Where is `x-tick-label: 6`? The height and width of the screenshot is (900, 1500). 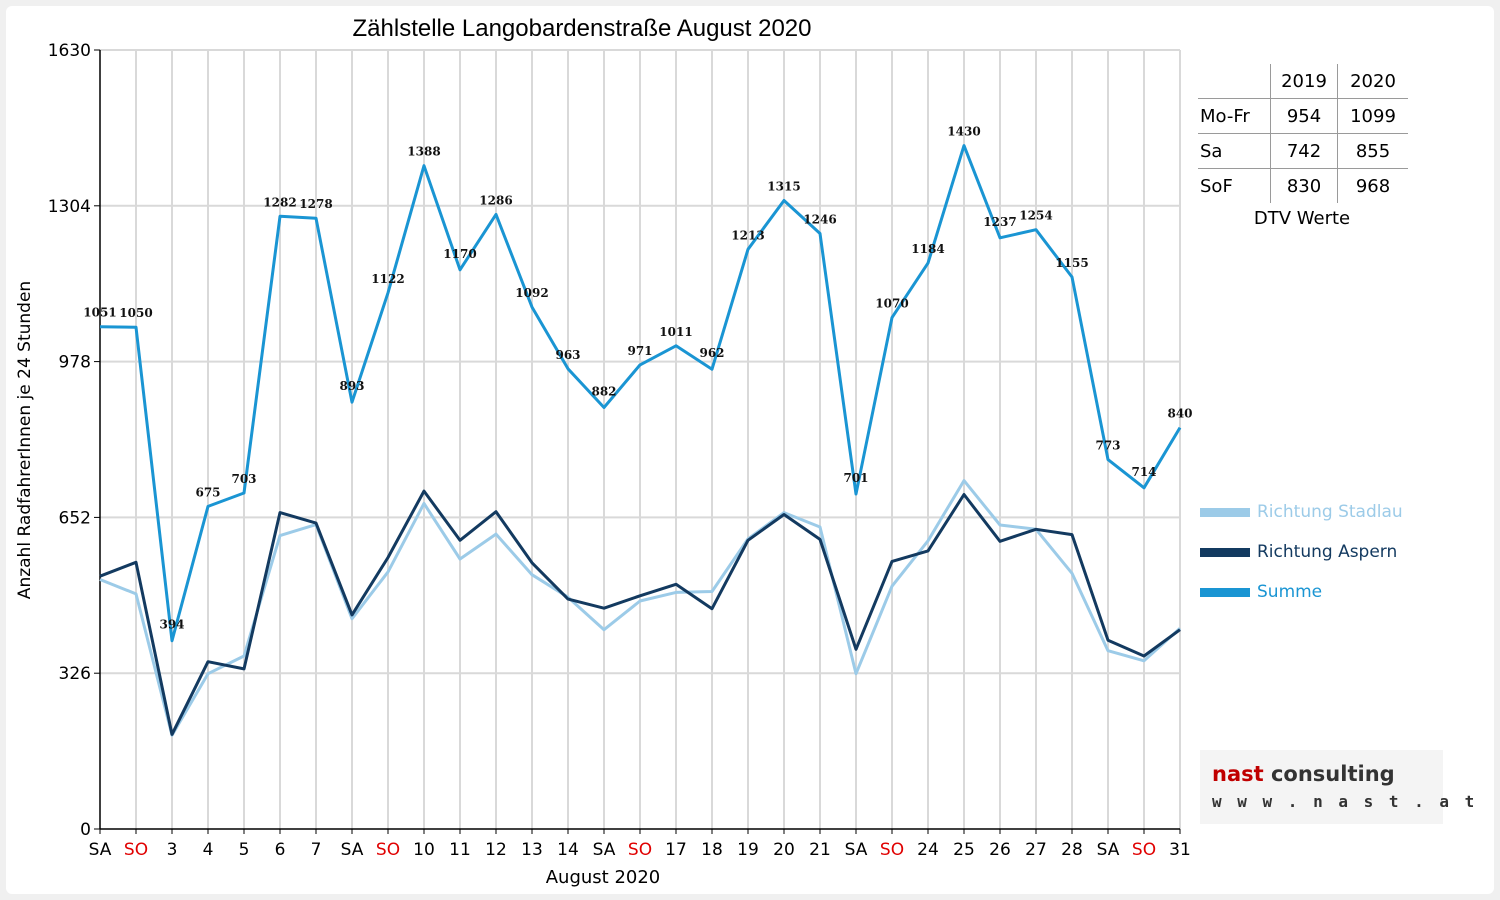 x-tick-label: 6 is located at coordinates (280, 850).